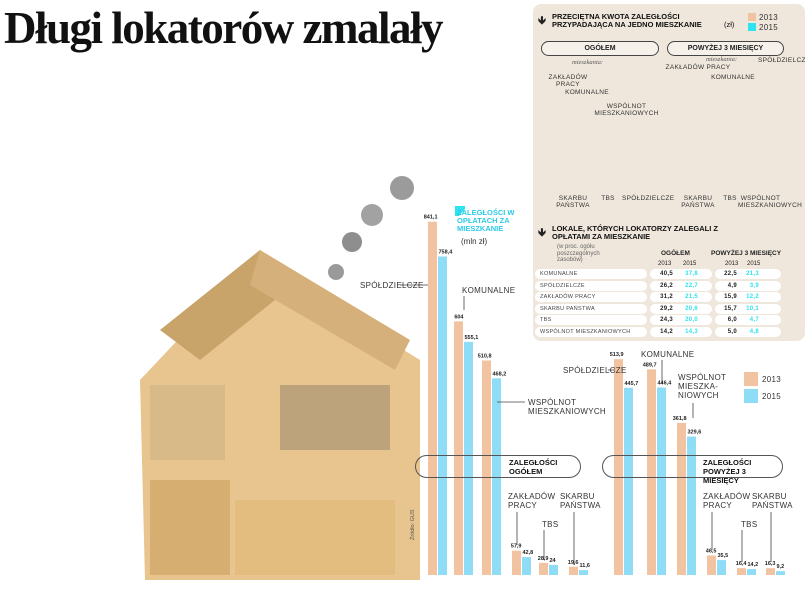 The width and height of the screenshot is (805, 597). What do you see at coordinates (666, 274) in the screenshot?
I see `table-value: 40,5` at bounding box center [666, 274].